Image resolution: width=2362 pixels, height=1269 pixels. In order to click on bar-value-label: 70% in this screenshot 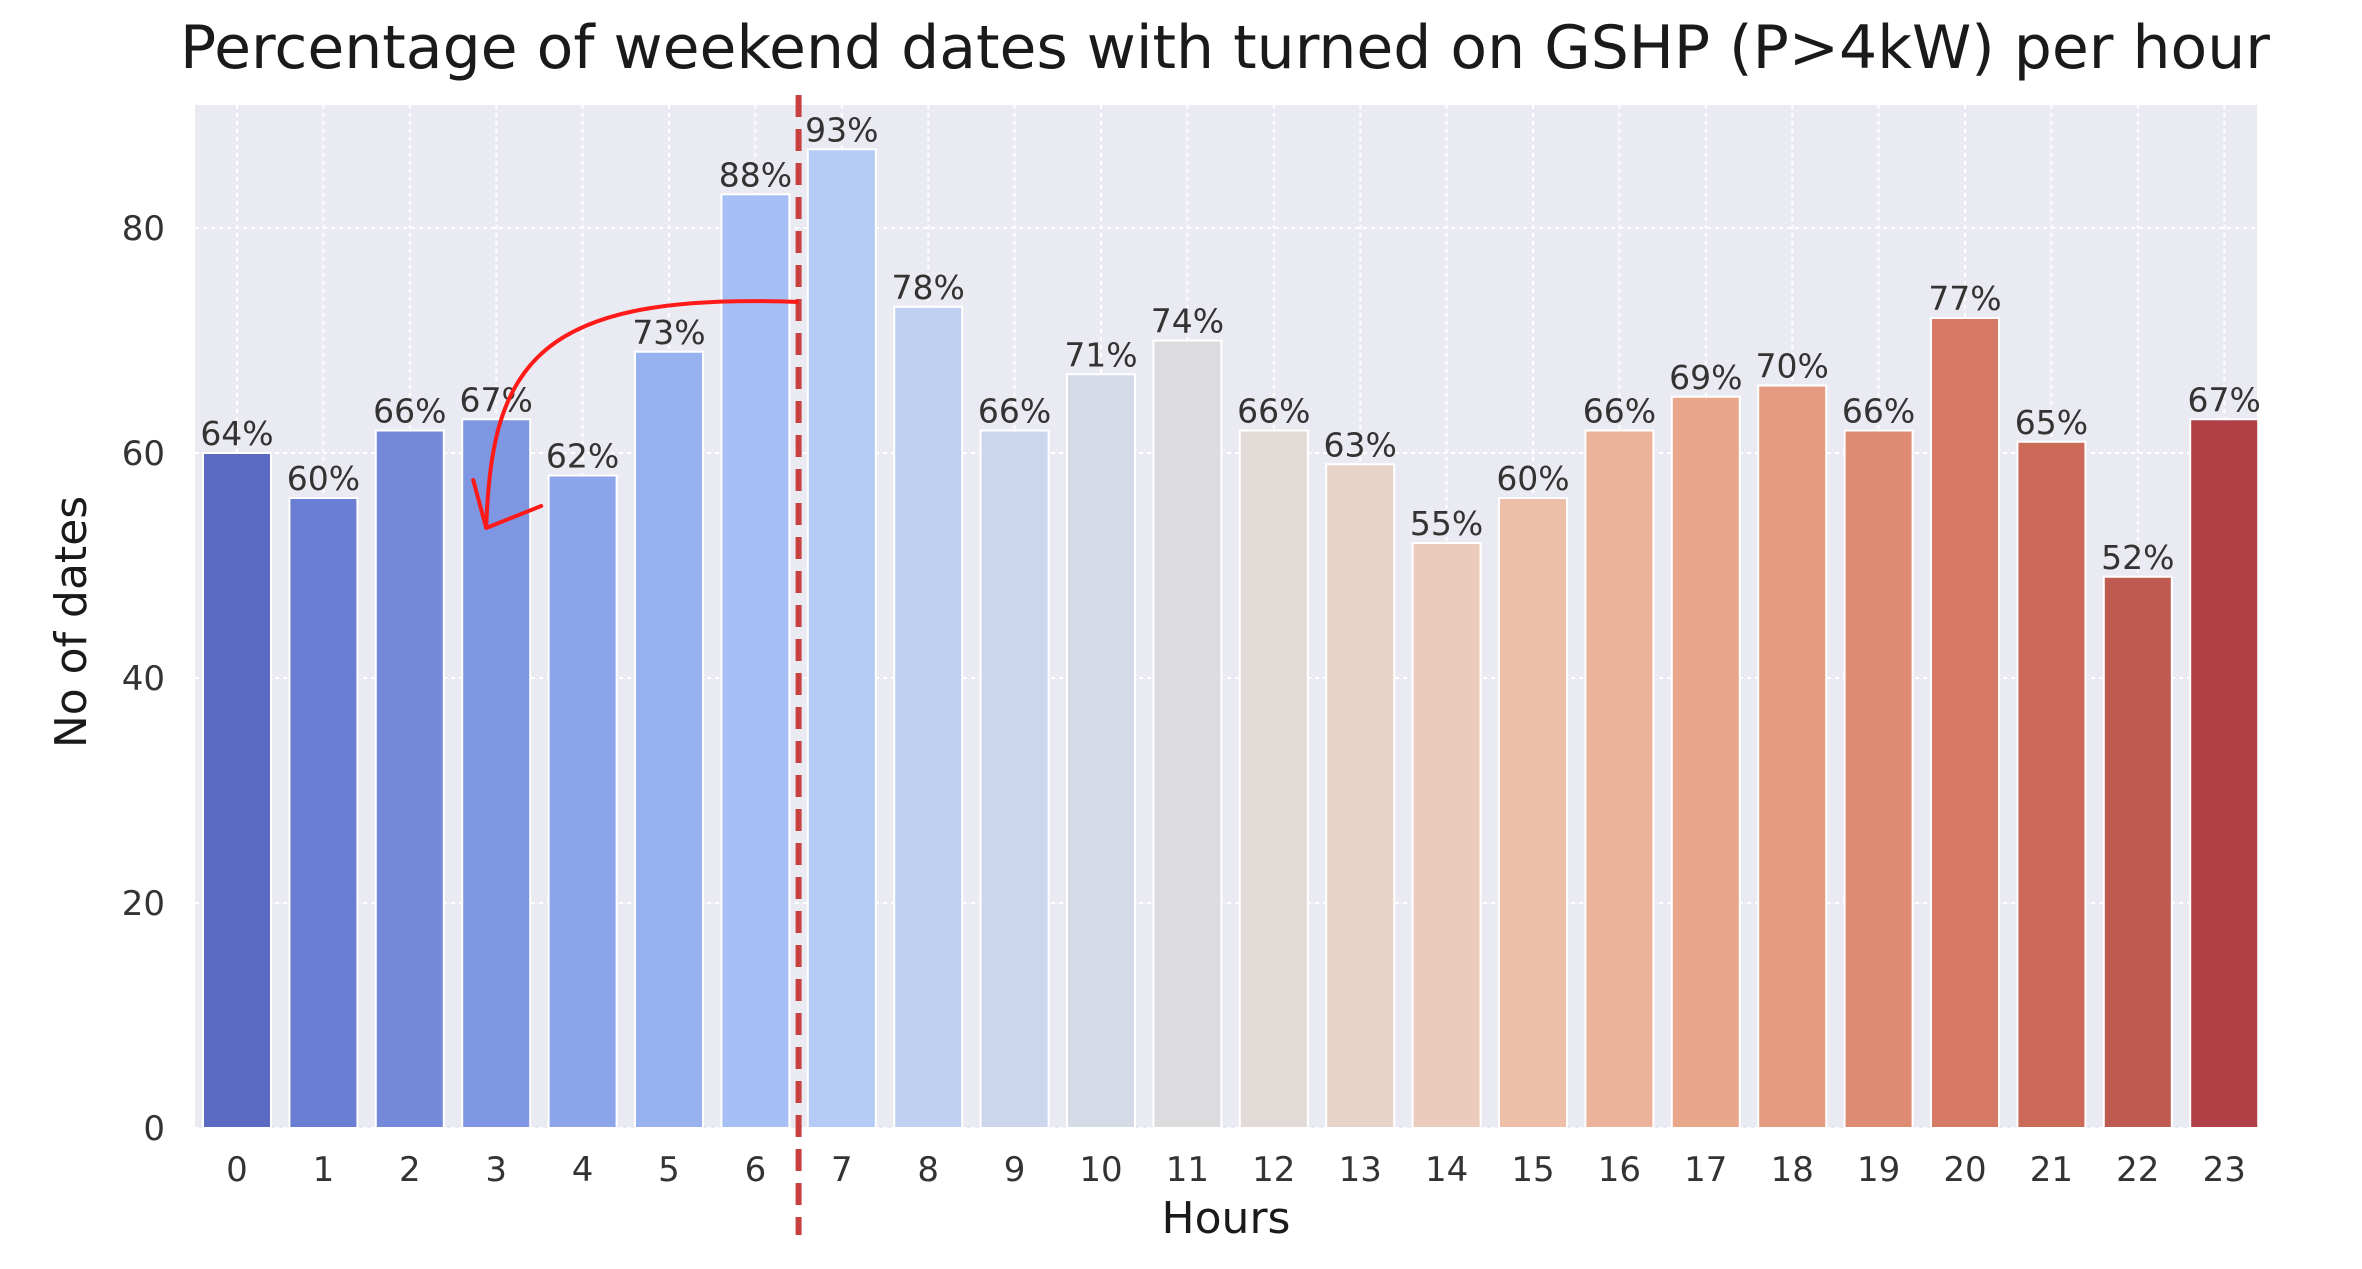, I will do `click(1792, 366)`.